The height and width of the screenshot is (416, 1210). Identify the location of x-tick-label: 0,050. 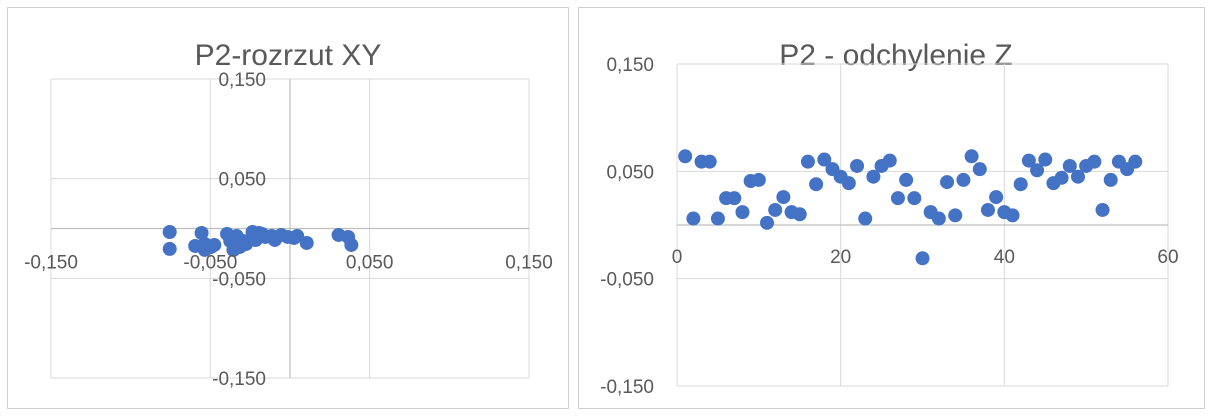
(370, 263).